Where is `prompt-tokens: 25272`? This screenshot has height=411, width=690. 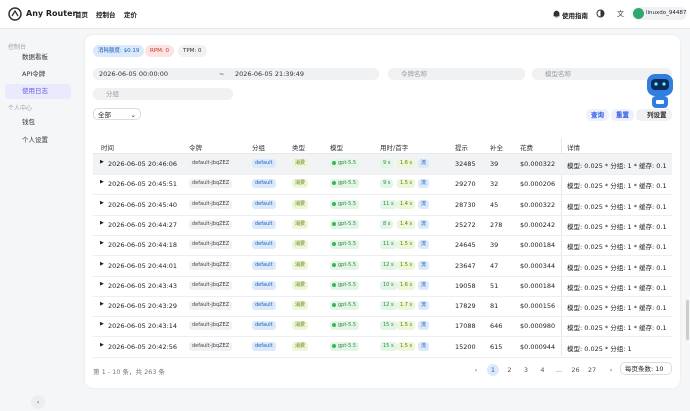 prompt-tokens: 25272 is located at coordinates (465, 224).